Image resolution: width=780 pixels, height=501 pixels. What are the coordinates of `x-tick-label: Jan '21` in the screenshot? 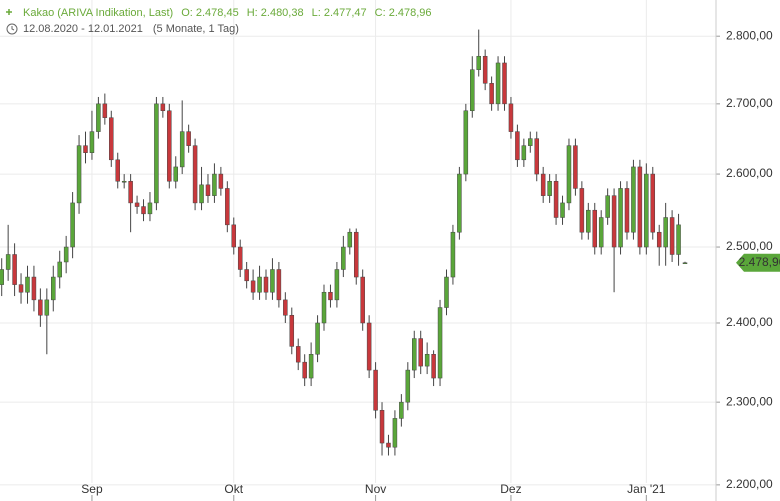 It's located at (646, 489).